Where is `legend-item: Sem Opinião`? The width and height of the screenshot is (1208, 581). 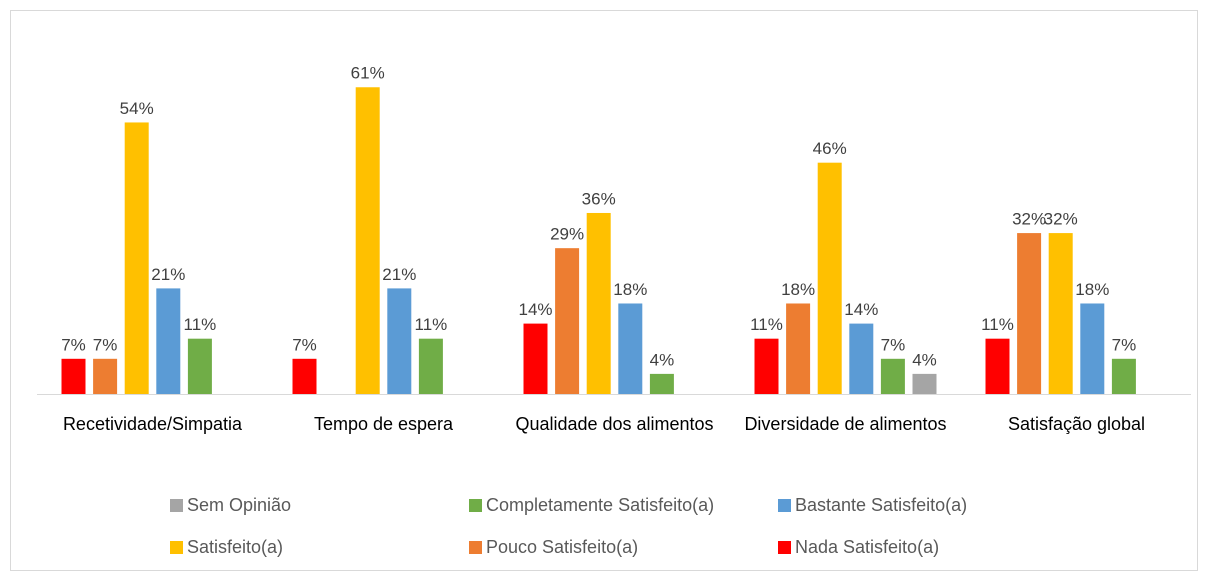
legend-item: Sem Opinião is located at coordinates (230, 505).